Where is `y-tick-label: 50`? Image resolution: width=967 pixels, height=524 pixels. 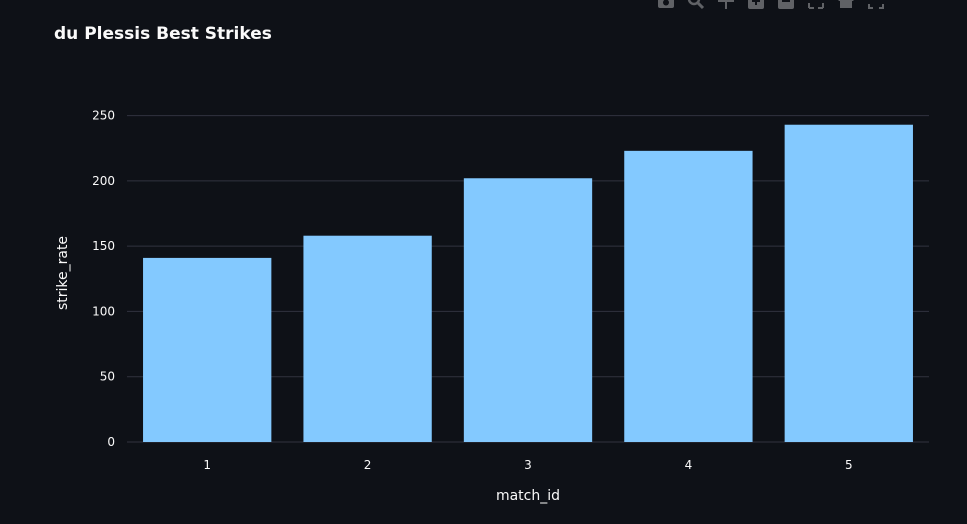
y-tick-label: 50 is located at coordinates (107, 377).